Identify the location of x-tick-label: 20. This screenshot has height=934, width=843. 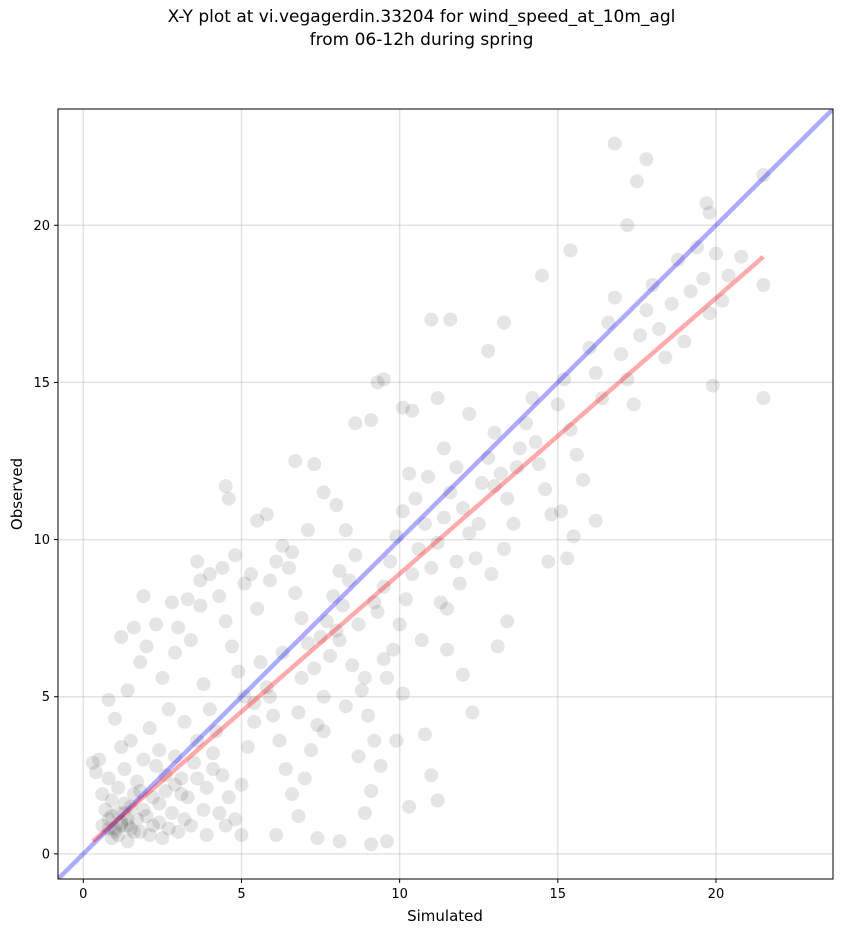
(716, 894).